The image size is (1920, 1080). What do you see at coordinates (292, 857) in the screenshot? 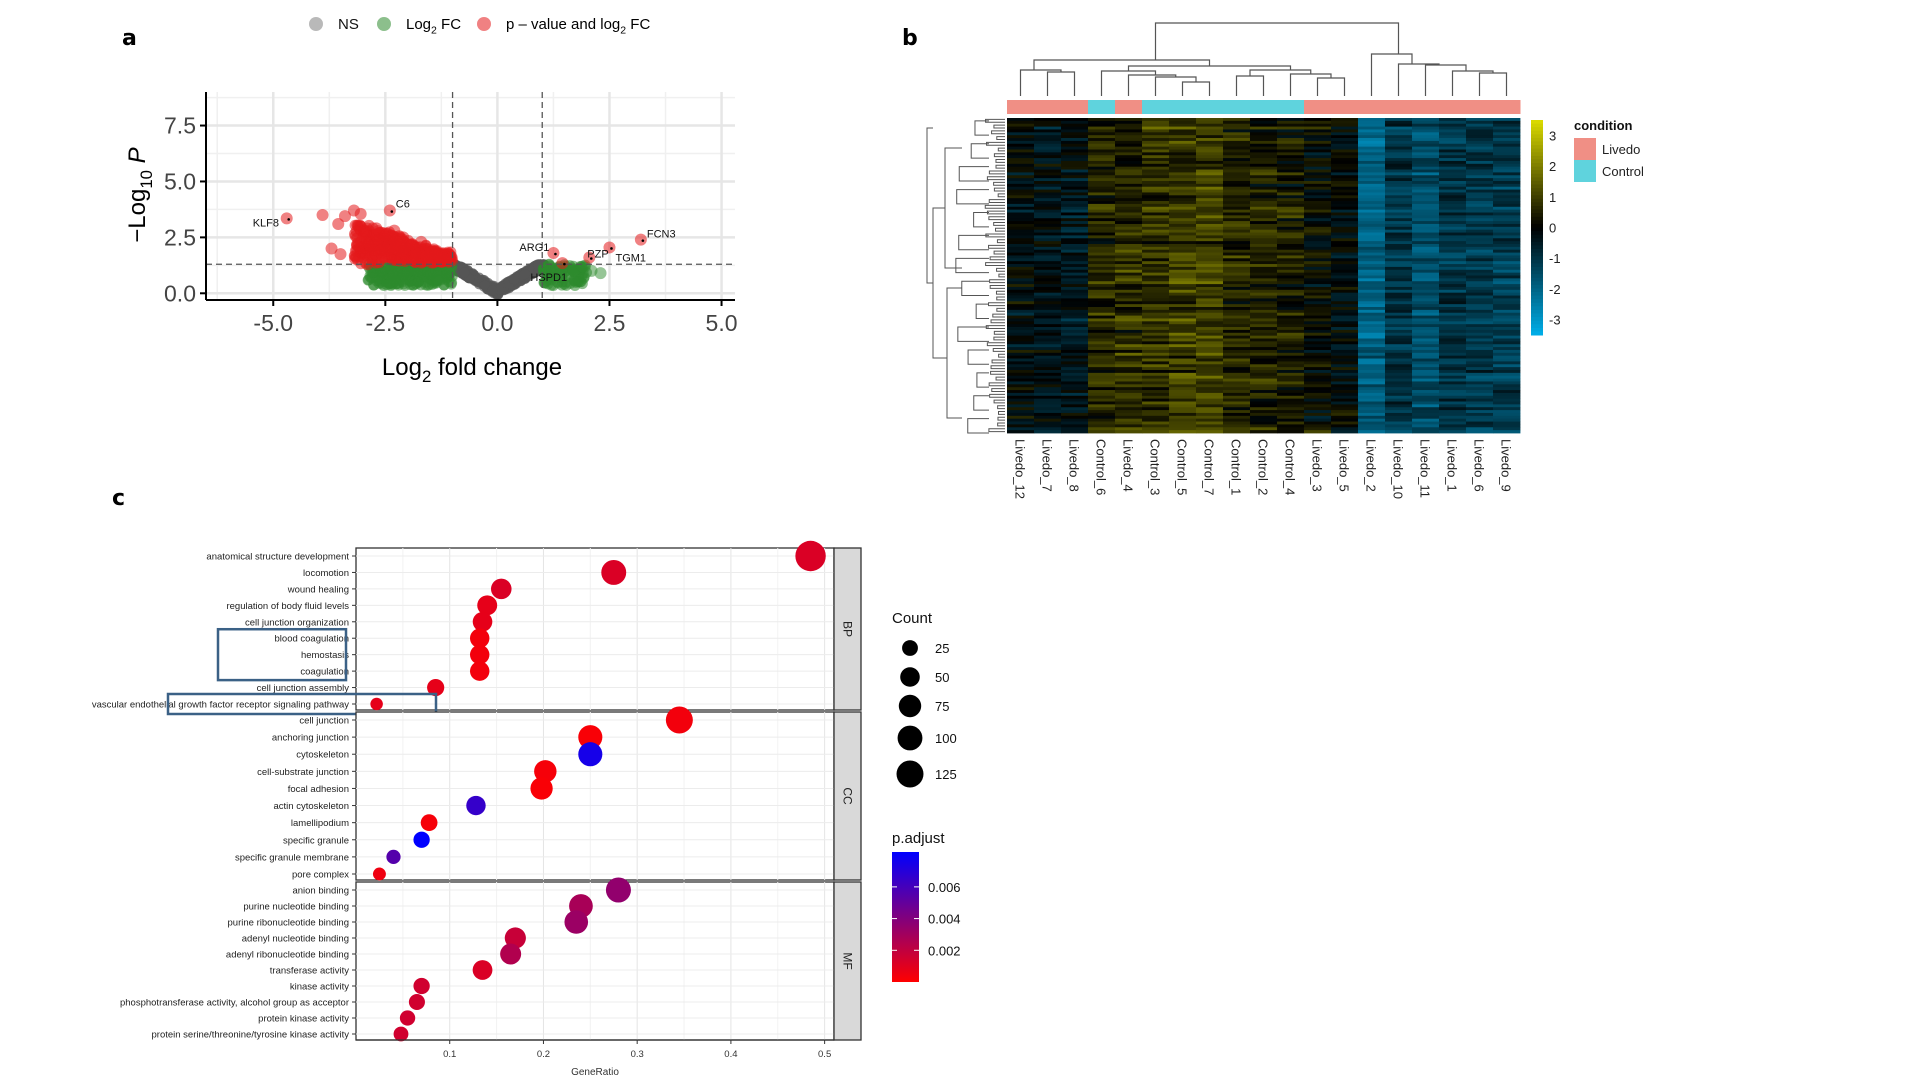
I see `go-term-label: specific granule membrane` at bounding box center [292, 857].